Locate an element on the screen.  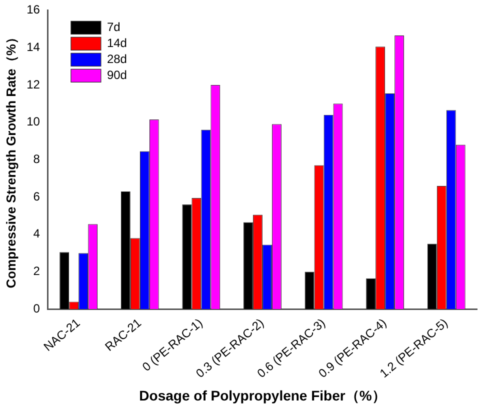
legend-label: 28d is located at coordinates (116, 59).